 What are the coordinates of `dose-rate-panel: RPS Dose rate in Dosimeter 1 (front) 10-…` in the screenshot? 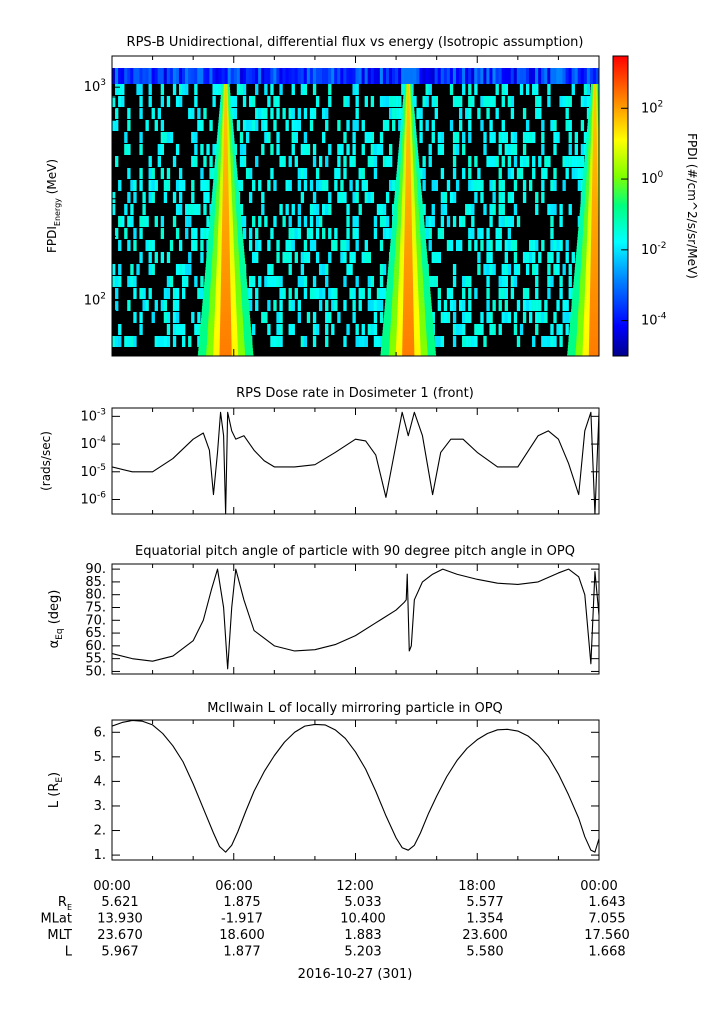 It's located at (319, 450).